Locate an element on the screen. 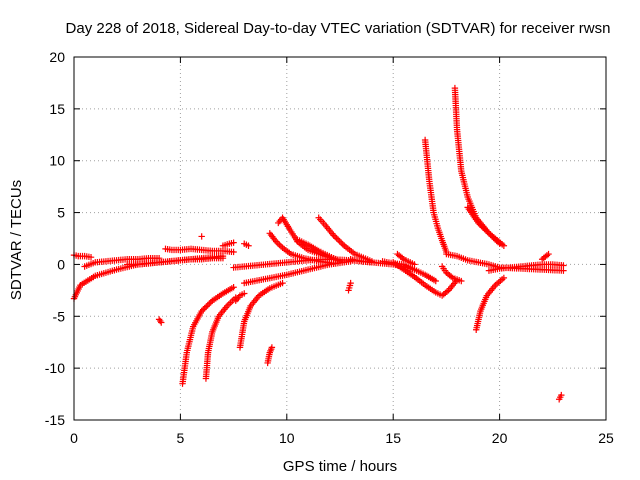  x-tick-label: 10 is located at coordinates (287, 438).